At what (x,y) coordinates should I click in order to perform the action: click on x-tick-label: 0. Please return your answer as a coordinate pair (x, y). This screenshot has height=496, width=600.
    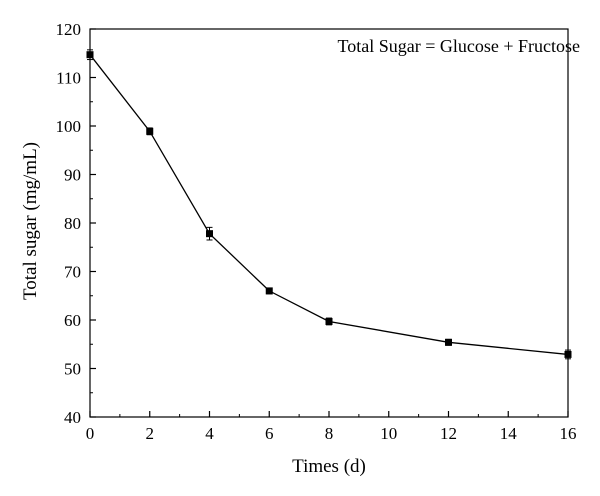
    Looking at the image, I should click on (90, 433).